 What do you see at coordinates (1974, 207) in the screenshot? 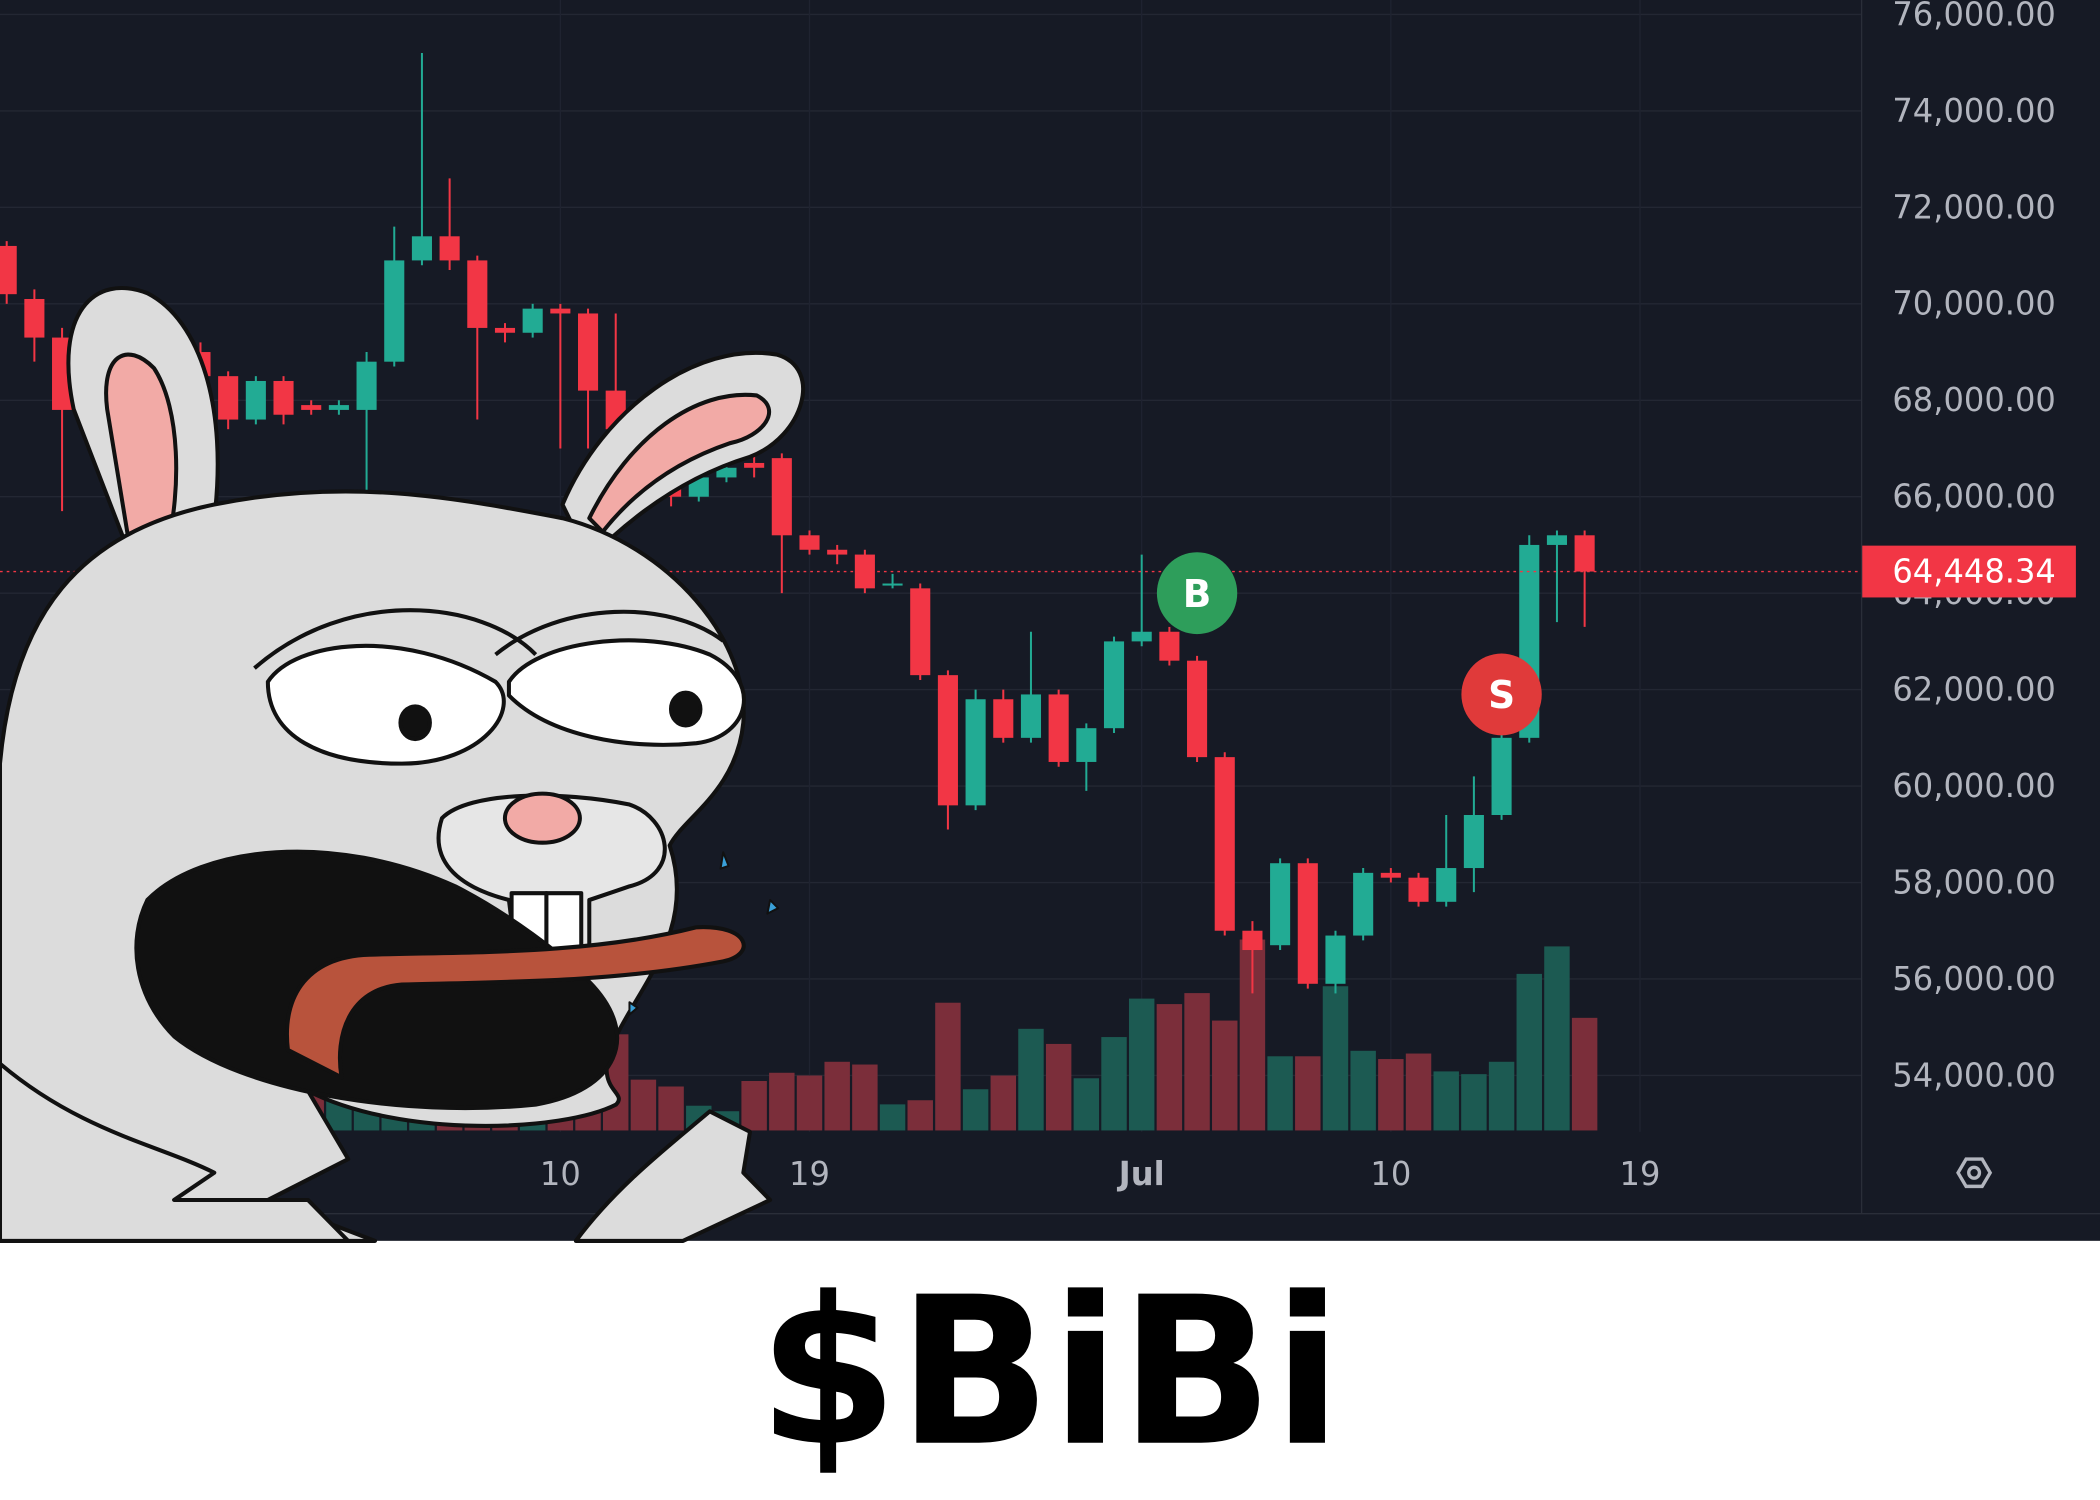
I see `y-tick-label: 72,000.00` at bounding box center [1974, 207].